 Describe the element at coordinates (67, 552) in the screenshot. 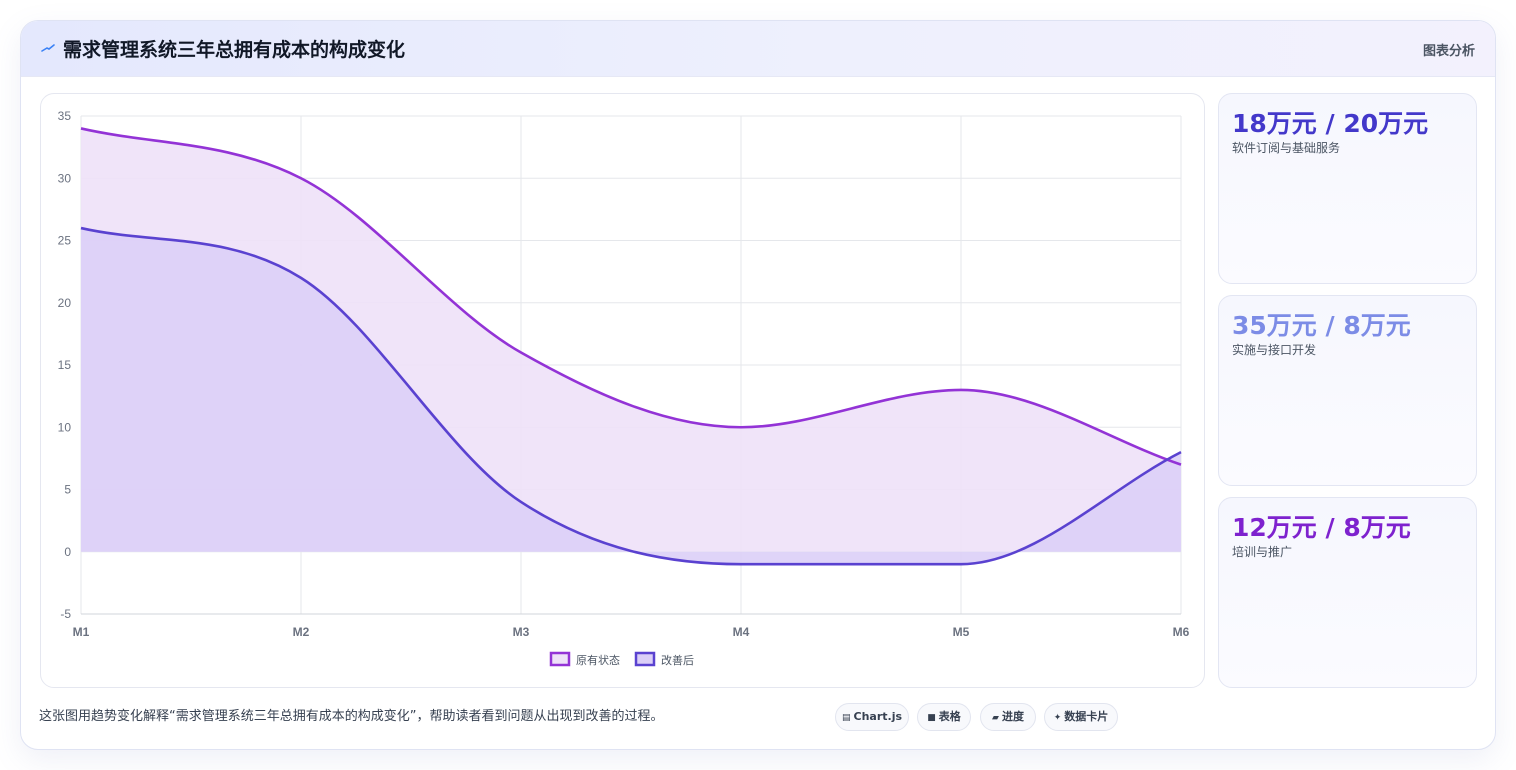

I see `y-tick-label: 0` at that location.